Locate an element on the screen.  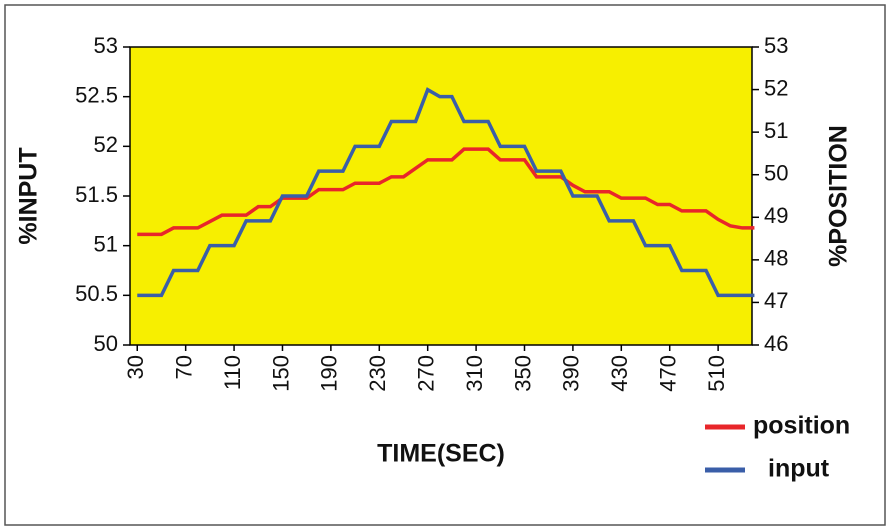
y-tick-label: 52 is located at coordinates (106, 144).